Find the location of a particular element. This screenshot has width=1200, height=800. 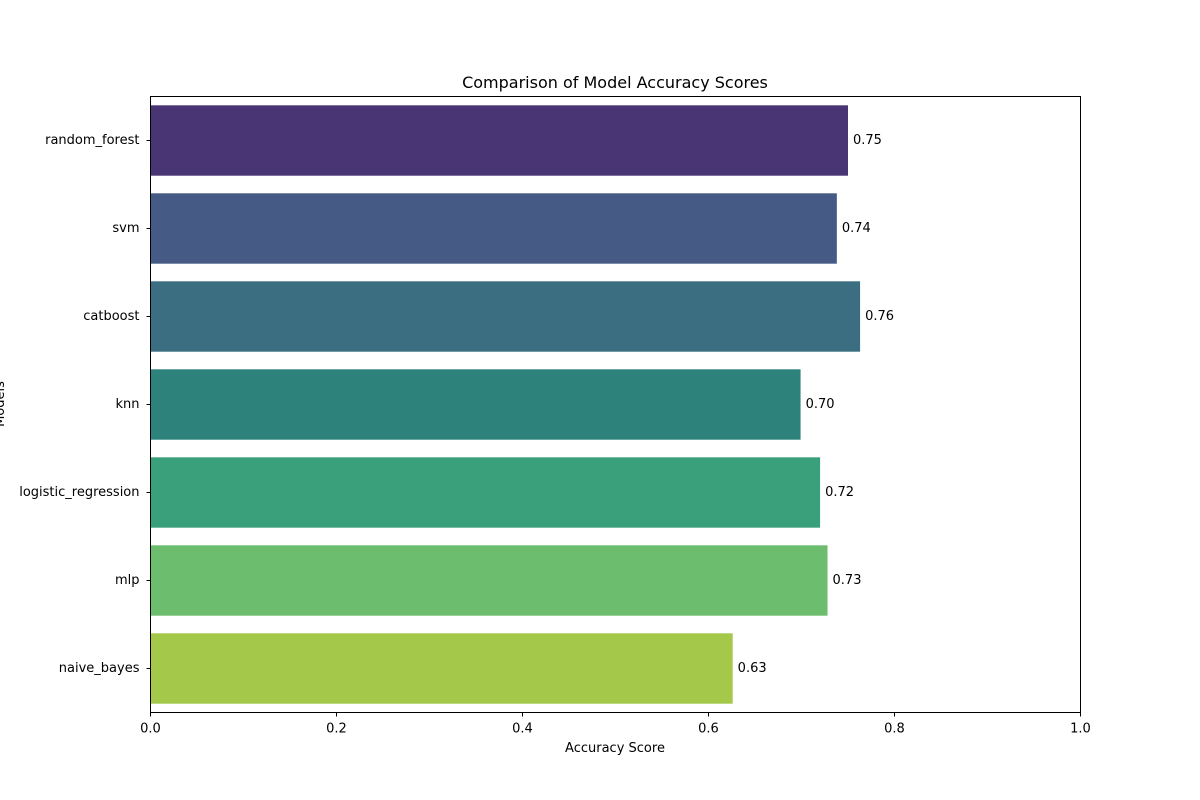

x-tick-label: 1.0 is located at coordinates (1080, 729).